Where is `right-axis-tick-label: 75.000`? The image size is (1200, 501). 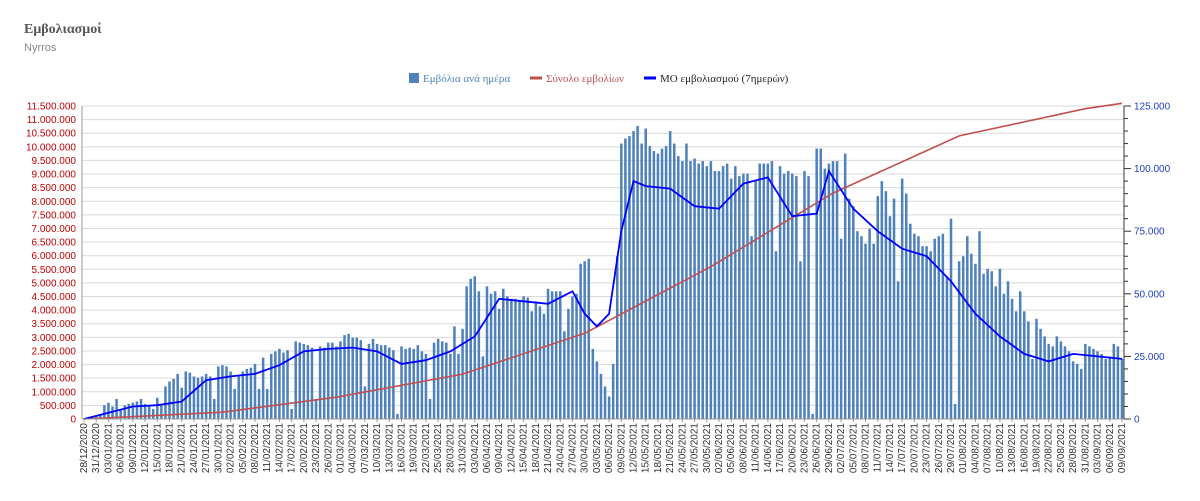 right-axis-tick-label: 75.000 is located at coordinates (1149, 232).